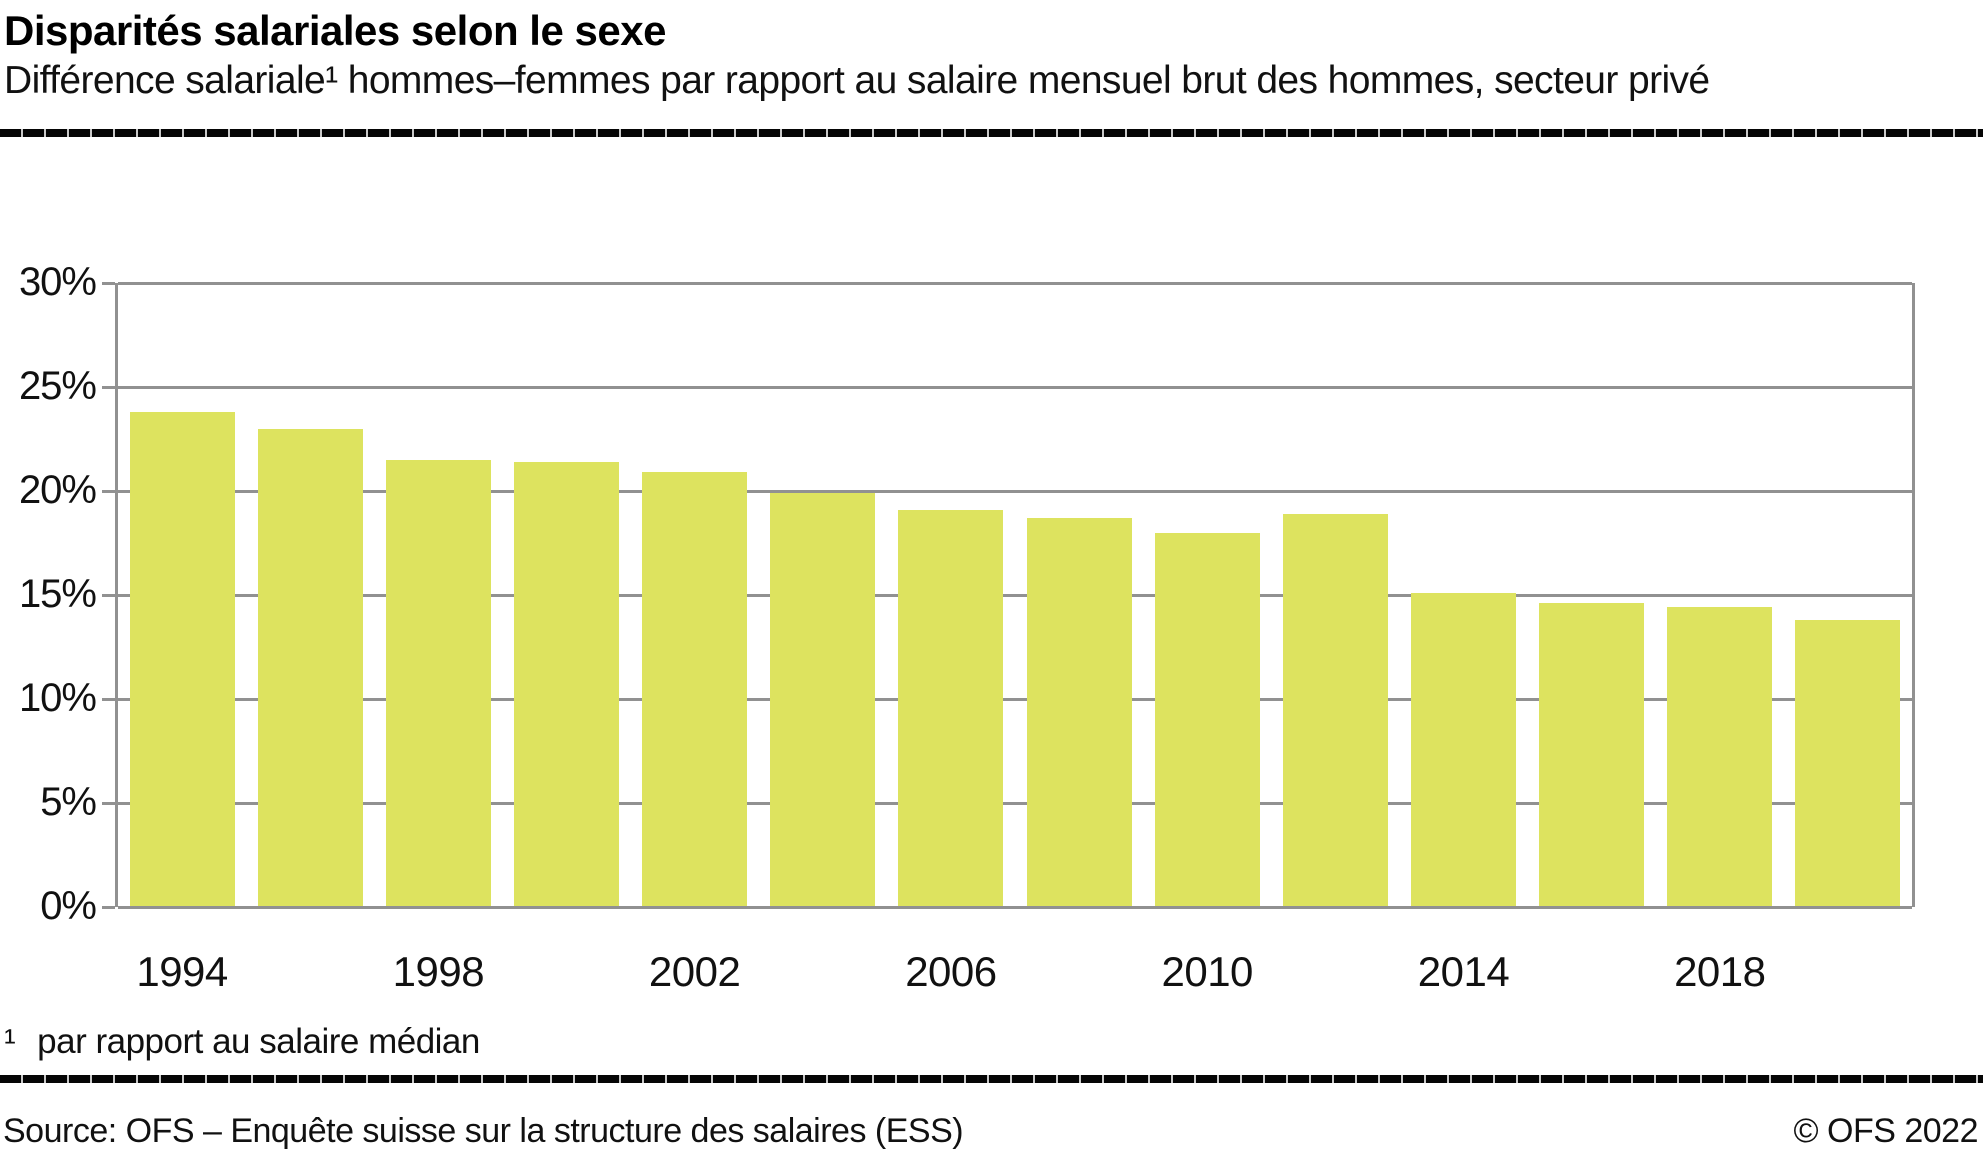 This screenshot has height=1161, width=1983. What do you see at coordinates (1592, 755) in the screenshot?
I see `bar-2016` at bounding box center [1592, 755].